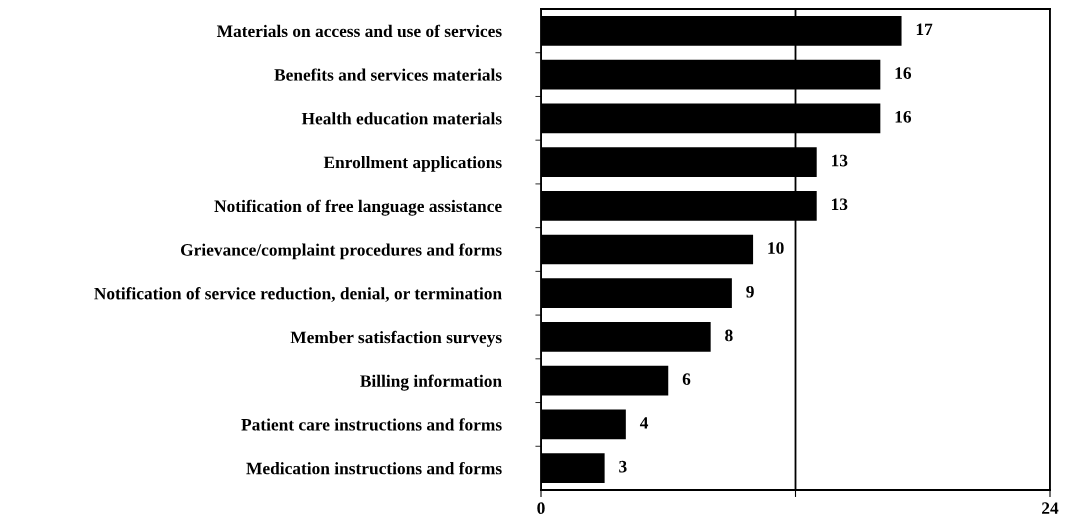  Describe the element at coordinates (924, 29) in the screenshot. I see `data-label: 17` at that location.